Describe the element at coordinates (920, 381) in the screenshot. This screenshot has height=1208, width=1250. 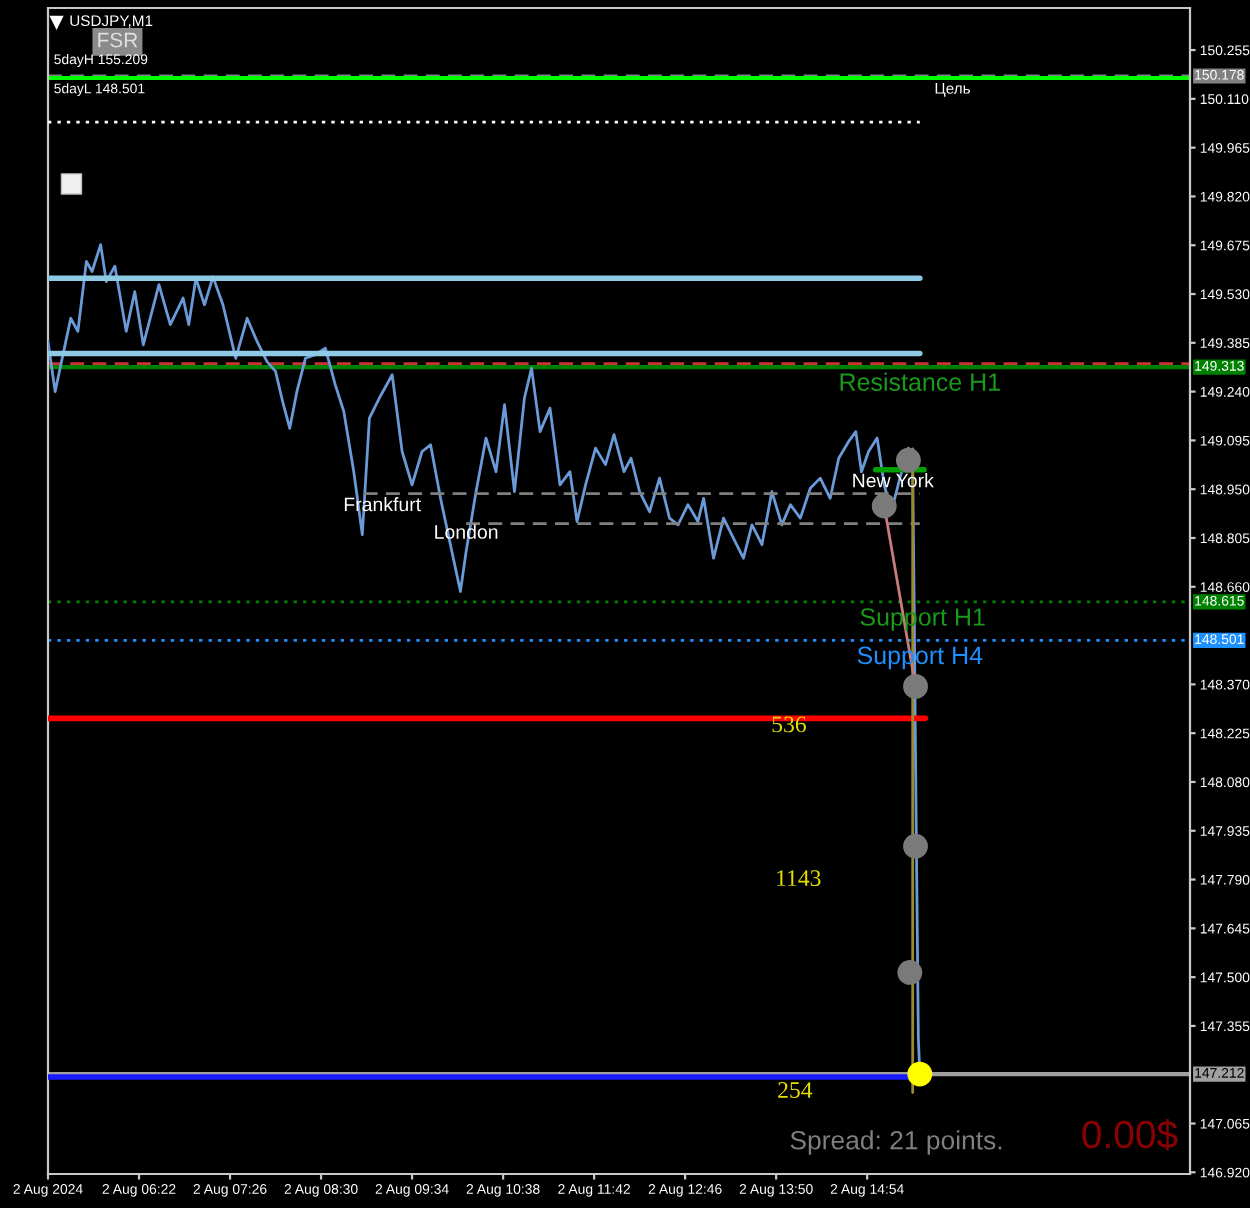
I see `annotation: Resistance H1` at that location.